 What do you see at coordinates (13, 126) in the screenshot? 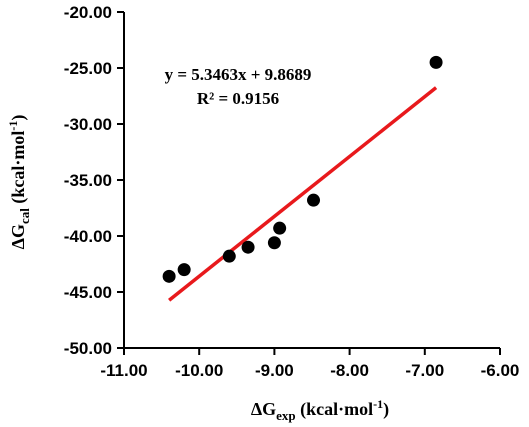
I see `y-axis-title-sup: -1` at bounding box center [13, 126].